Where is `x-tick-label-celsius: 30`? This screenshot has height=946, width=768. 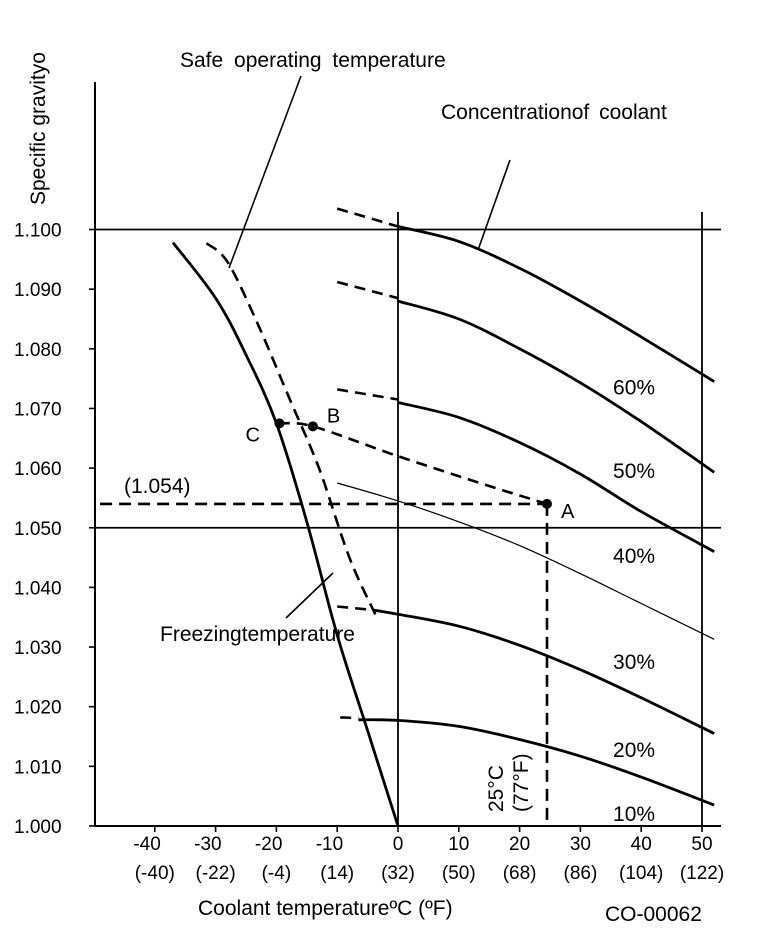 x-tick-label-celsius: 30 is located at coordinates (580, 844).